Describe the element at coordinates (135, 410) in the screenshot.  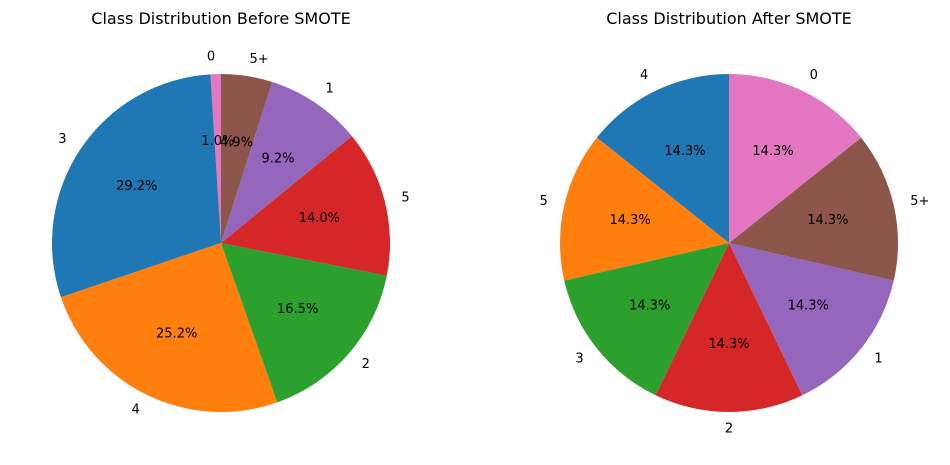
I see `slice-label-before-smote-4: 4` at that location.